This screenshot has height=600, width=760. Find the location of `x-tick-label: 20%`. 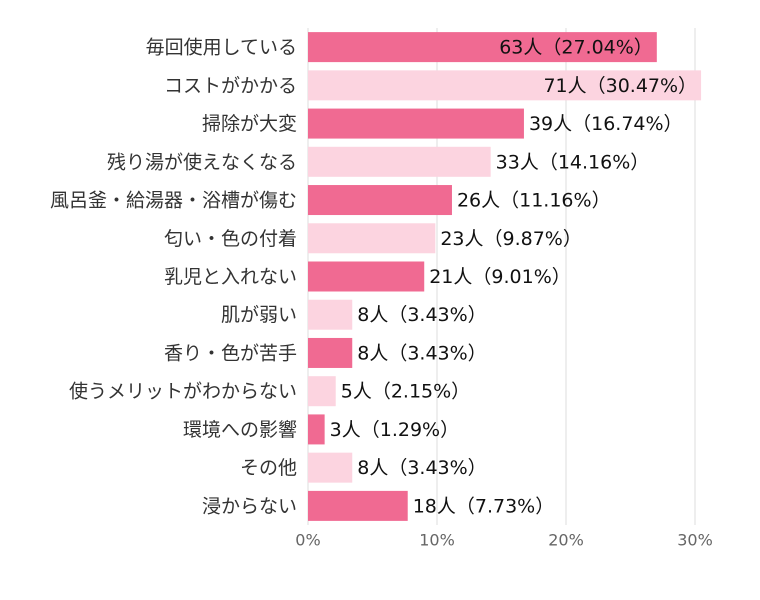

x-tick-label: 20% is located at coordinates (566, 540).